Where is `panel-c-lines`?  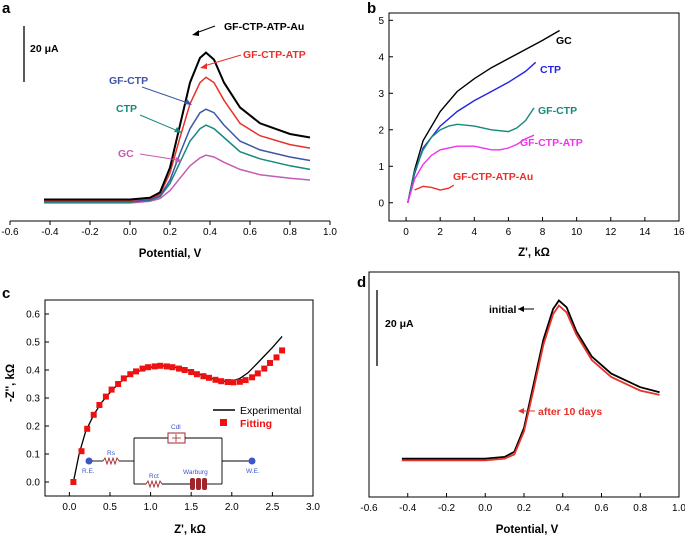 panel-c-lines is located at coordinates (178, 410).